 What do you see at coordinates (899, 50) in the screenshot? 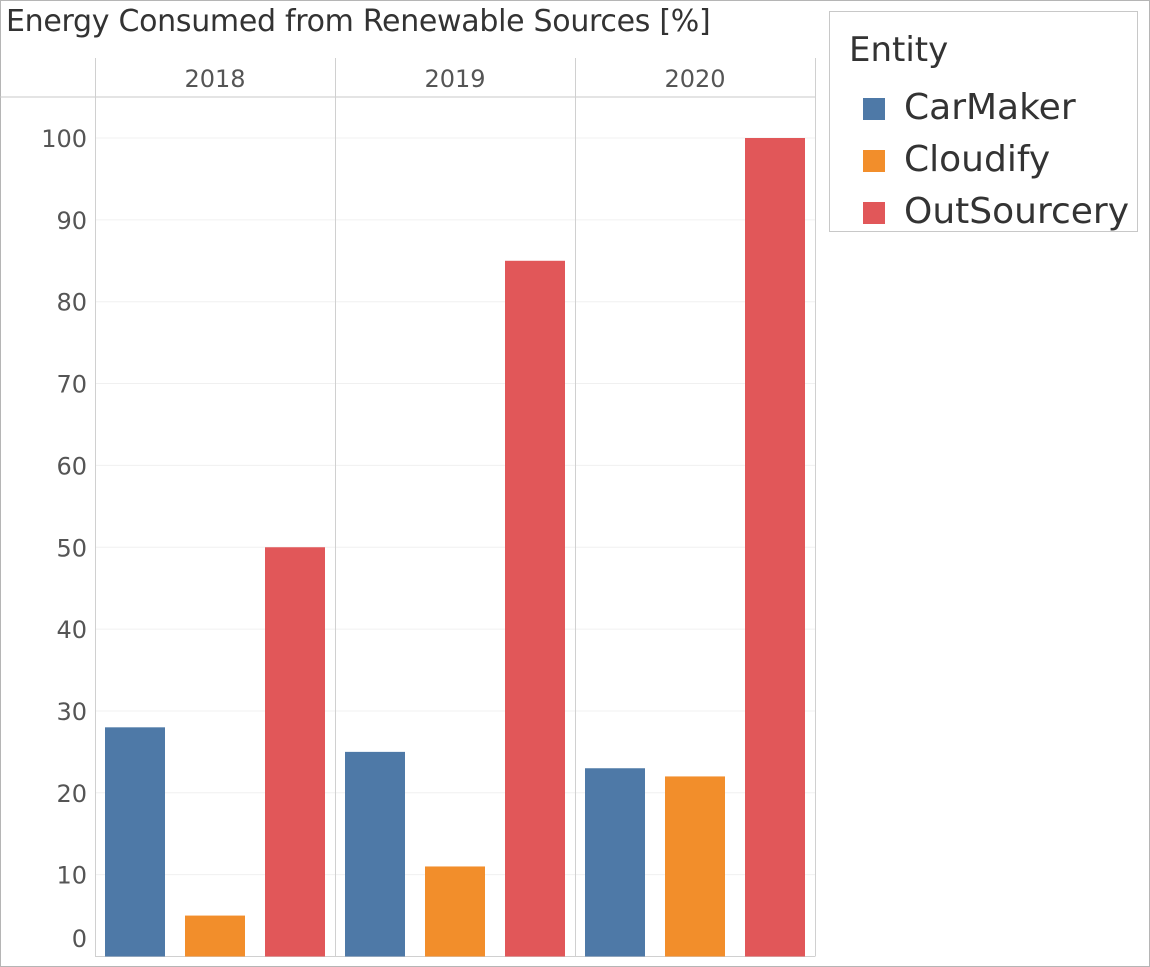
I see `legend-title: Entity` at bounding box center [899, 50].